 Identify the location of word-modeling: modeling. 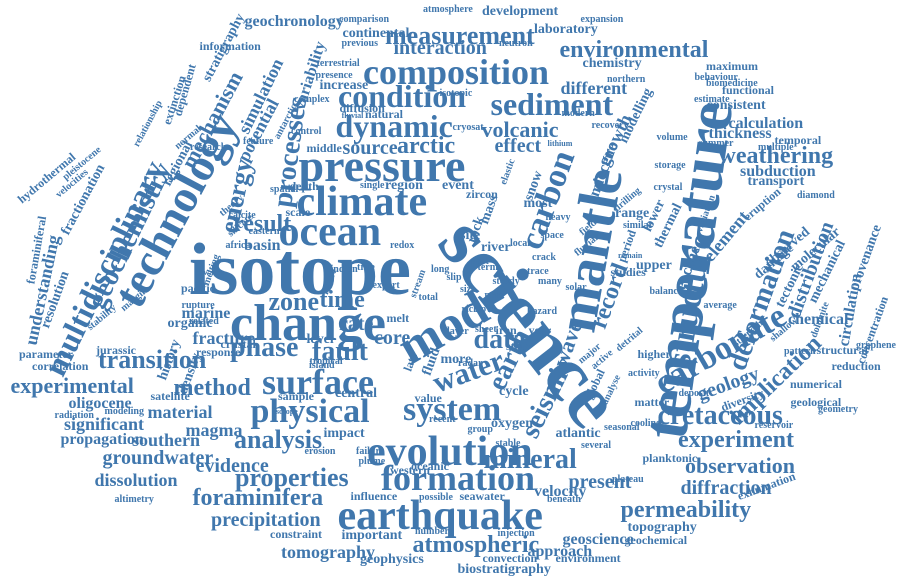
(124, 412).